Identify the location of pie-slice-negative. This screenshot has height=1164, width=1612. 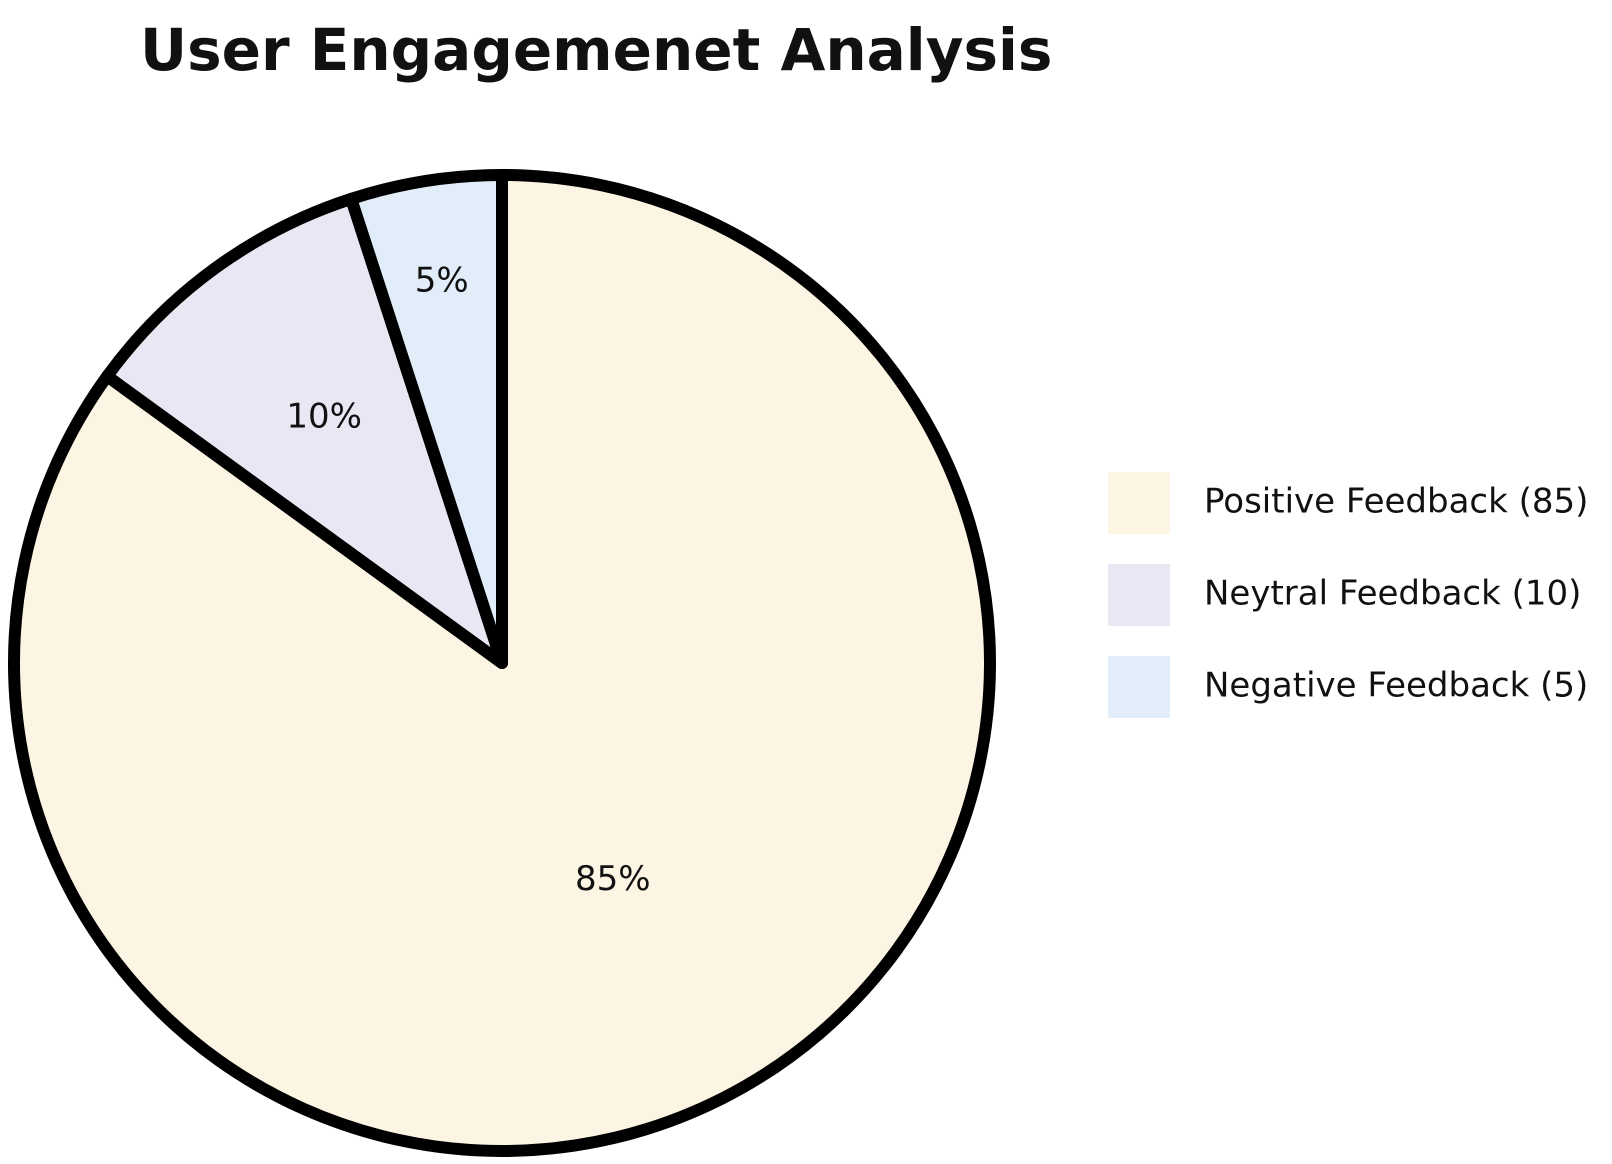
(426, 419).